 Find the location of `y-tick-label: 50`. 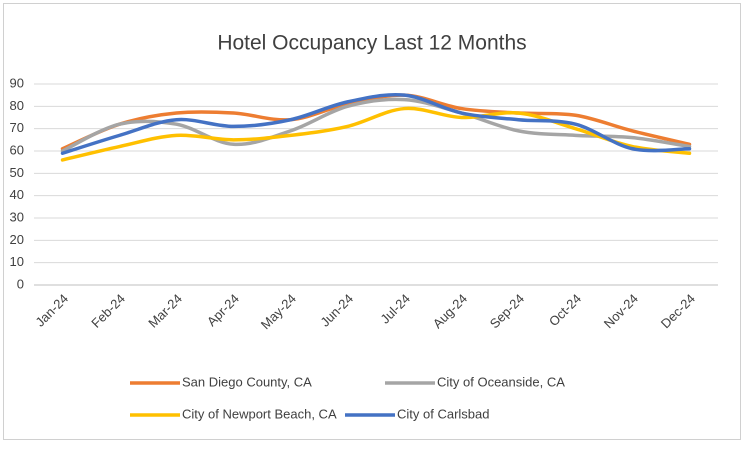

y-tick-label: 50 is located at coordinates (17, 172).